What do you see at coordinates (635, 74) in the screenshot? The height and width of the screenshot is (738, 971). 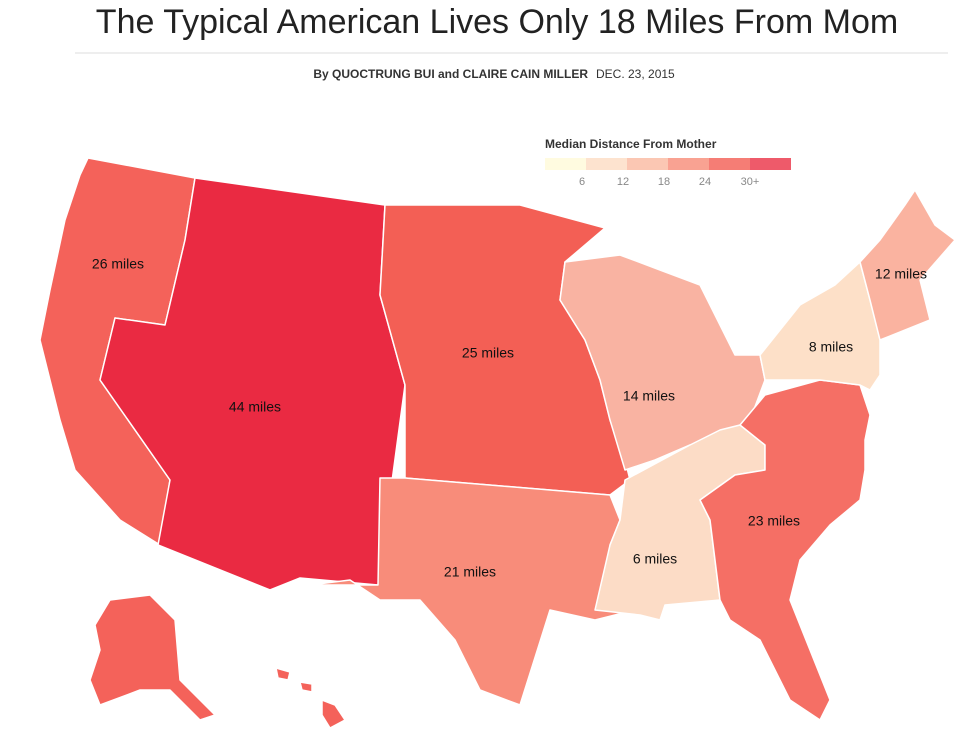 I see `date: DEC. 23, 2015` at bounding box center [635, 74].